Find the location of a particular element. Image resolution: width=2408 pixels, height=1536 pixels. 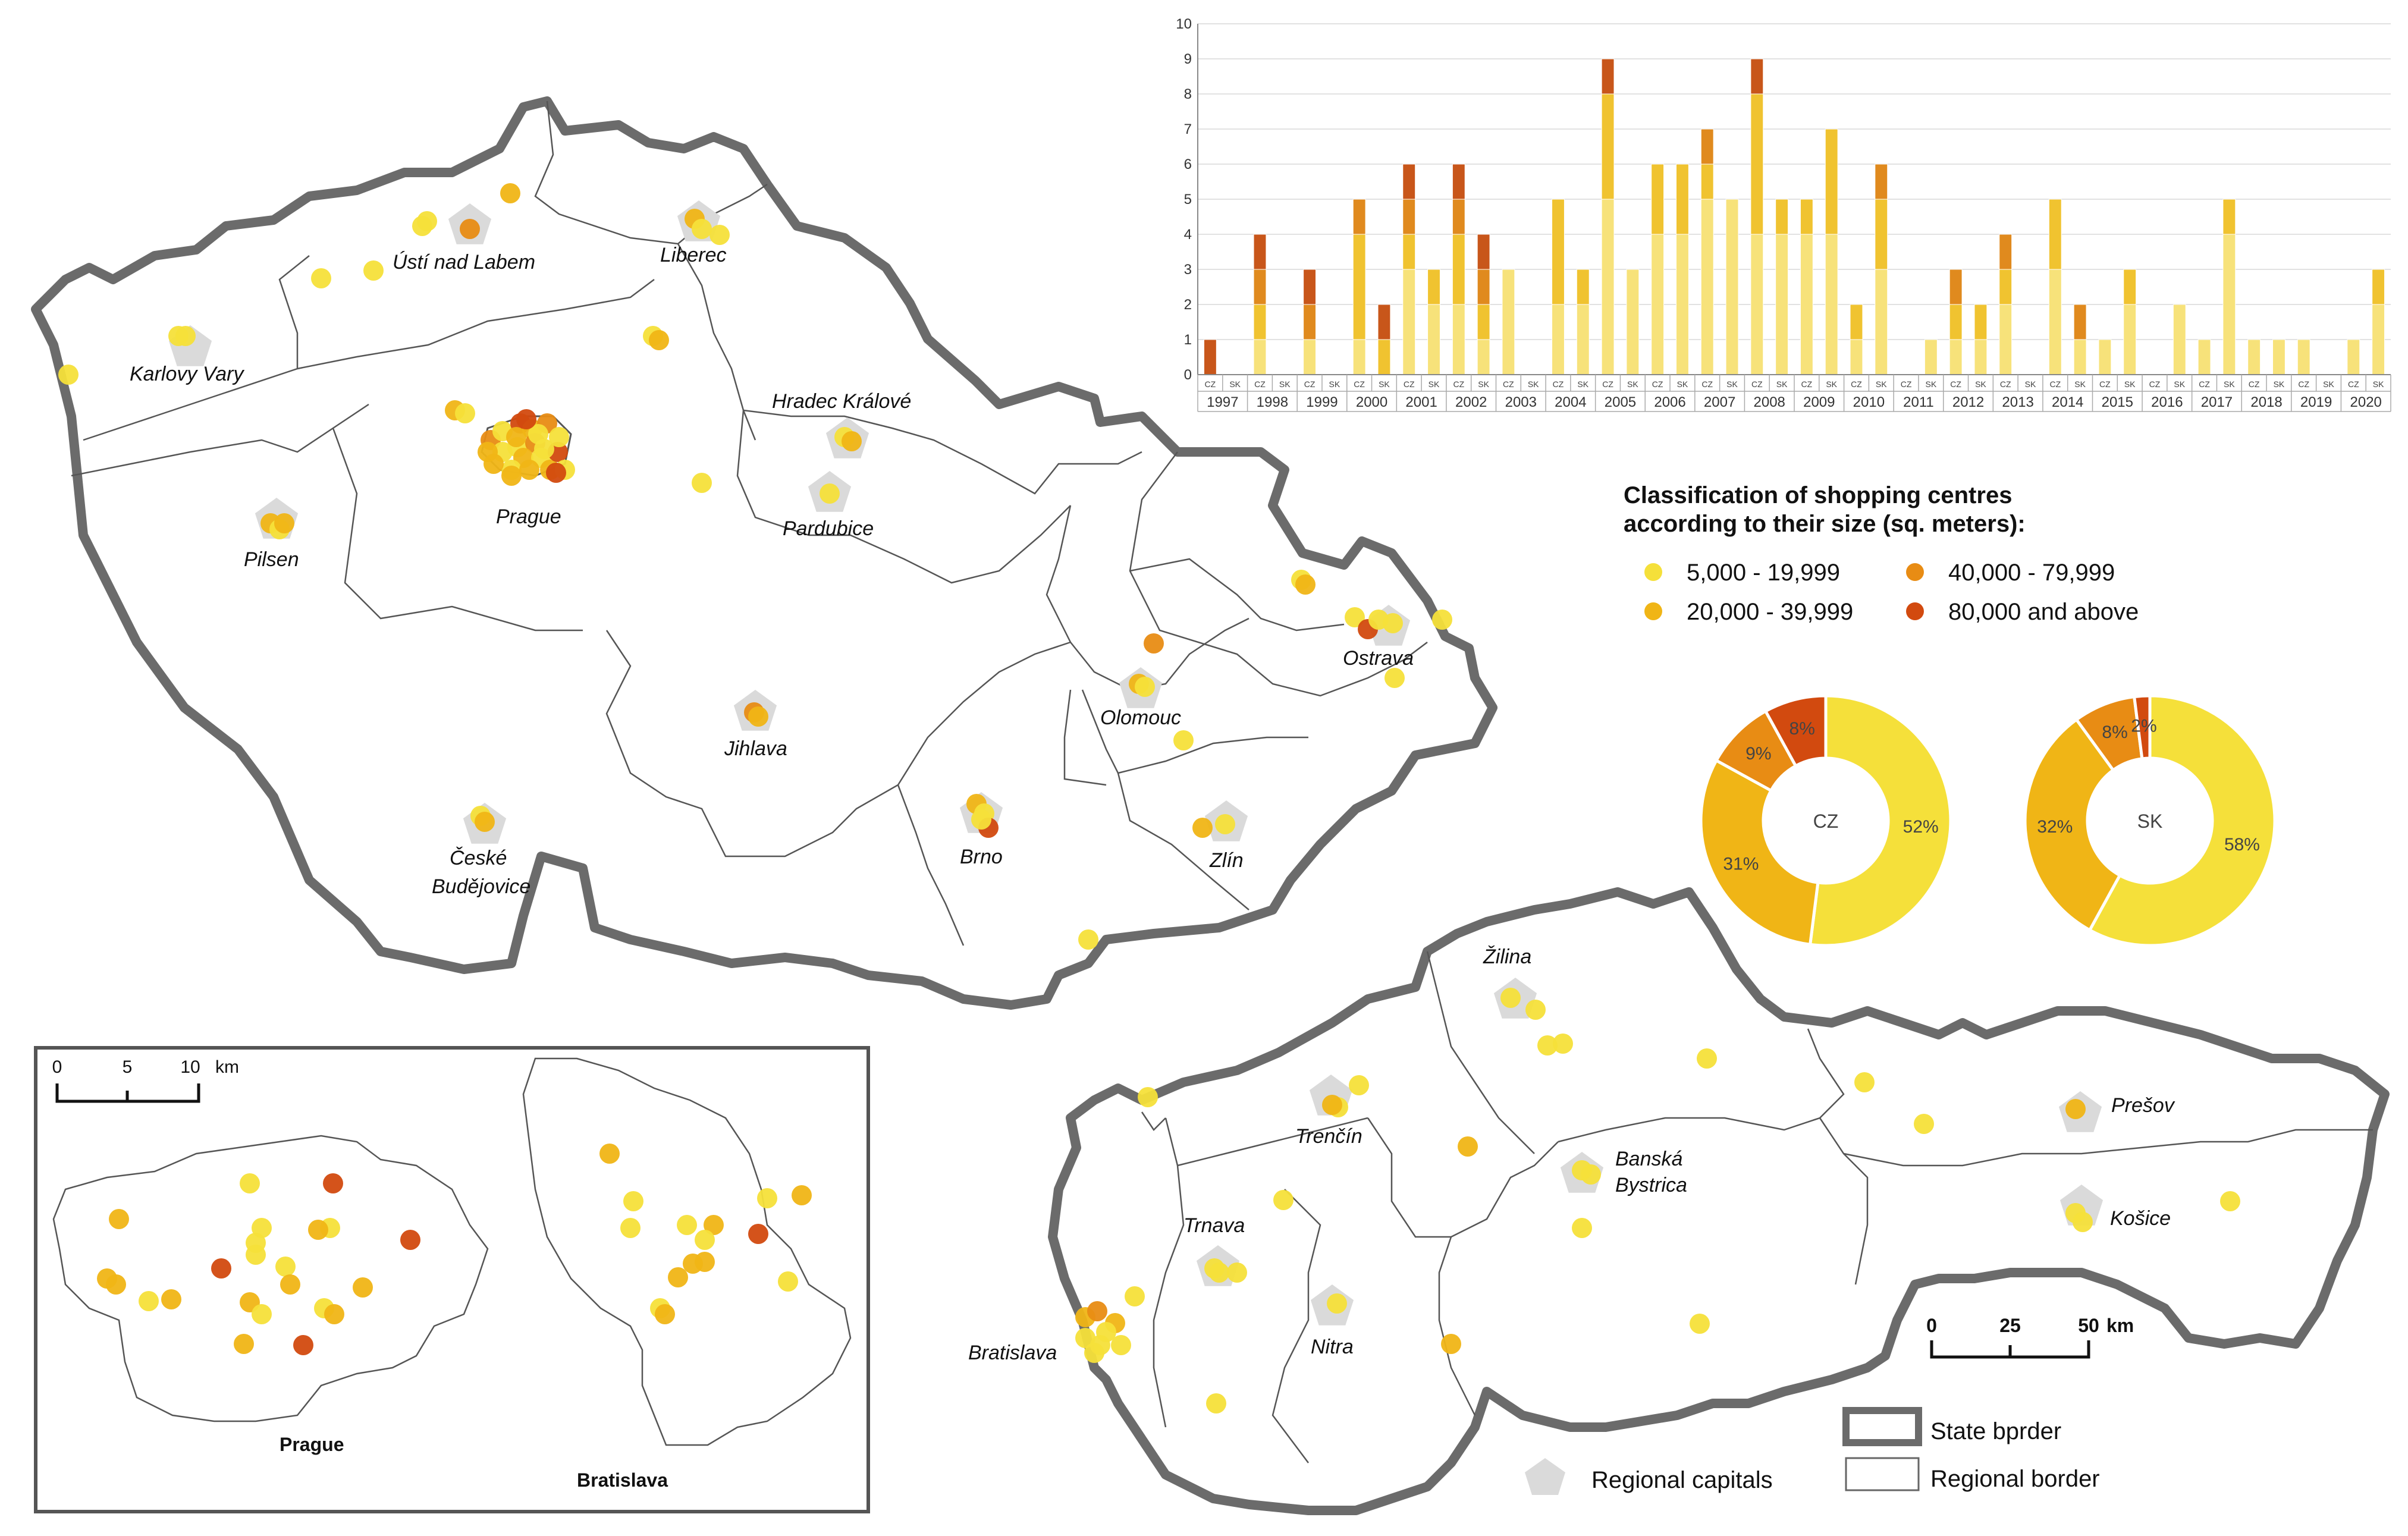

city-label: Prešov is located at coordinates (2143, 1105).